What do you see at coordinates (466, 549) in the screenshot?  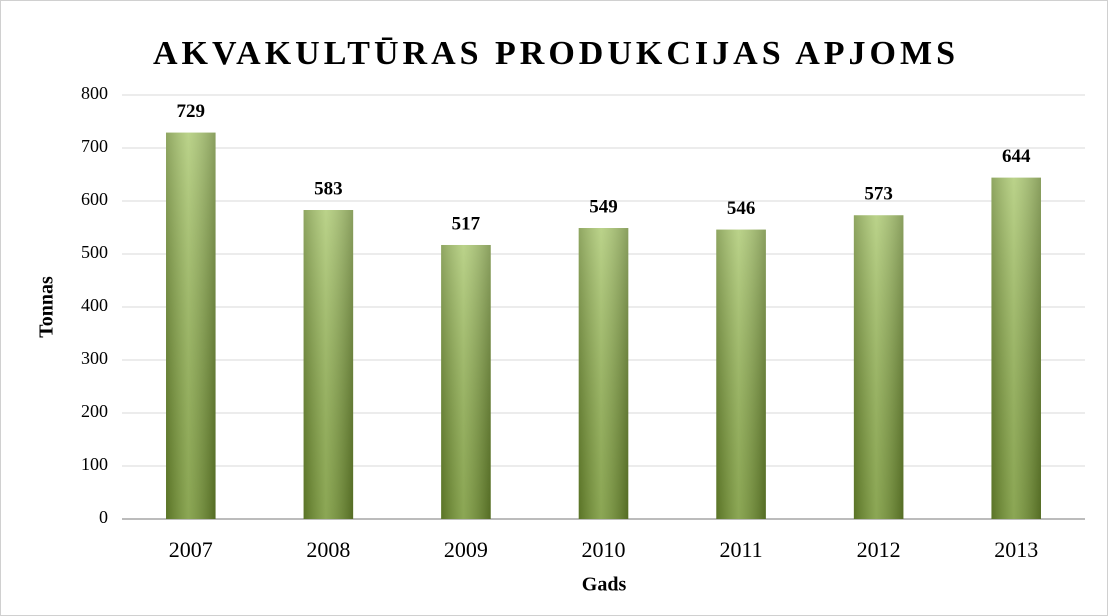 I see `x-tick-label: 2009` at bounding box center [466, 549].